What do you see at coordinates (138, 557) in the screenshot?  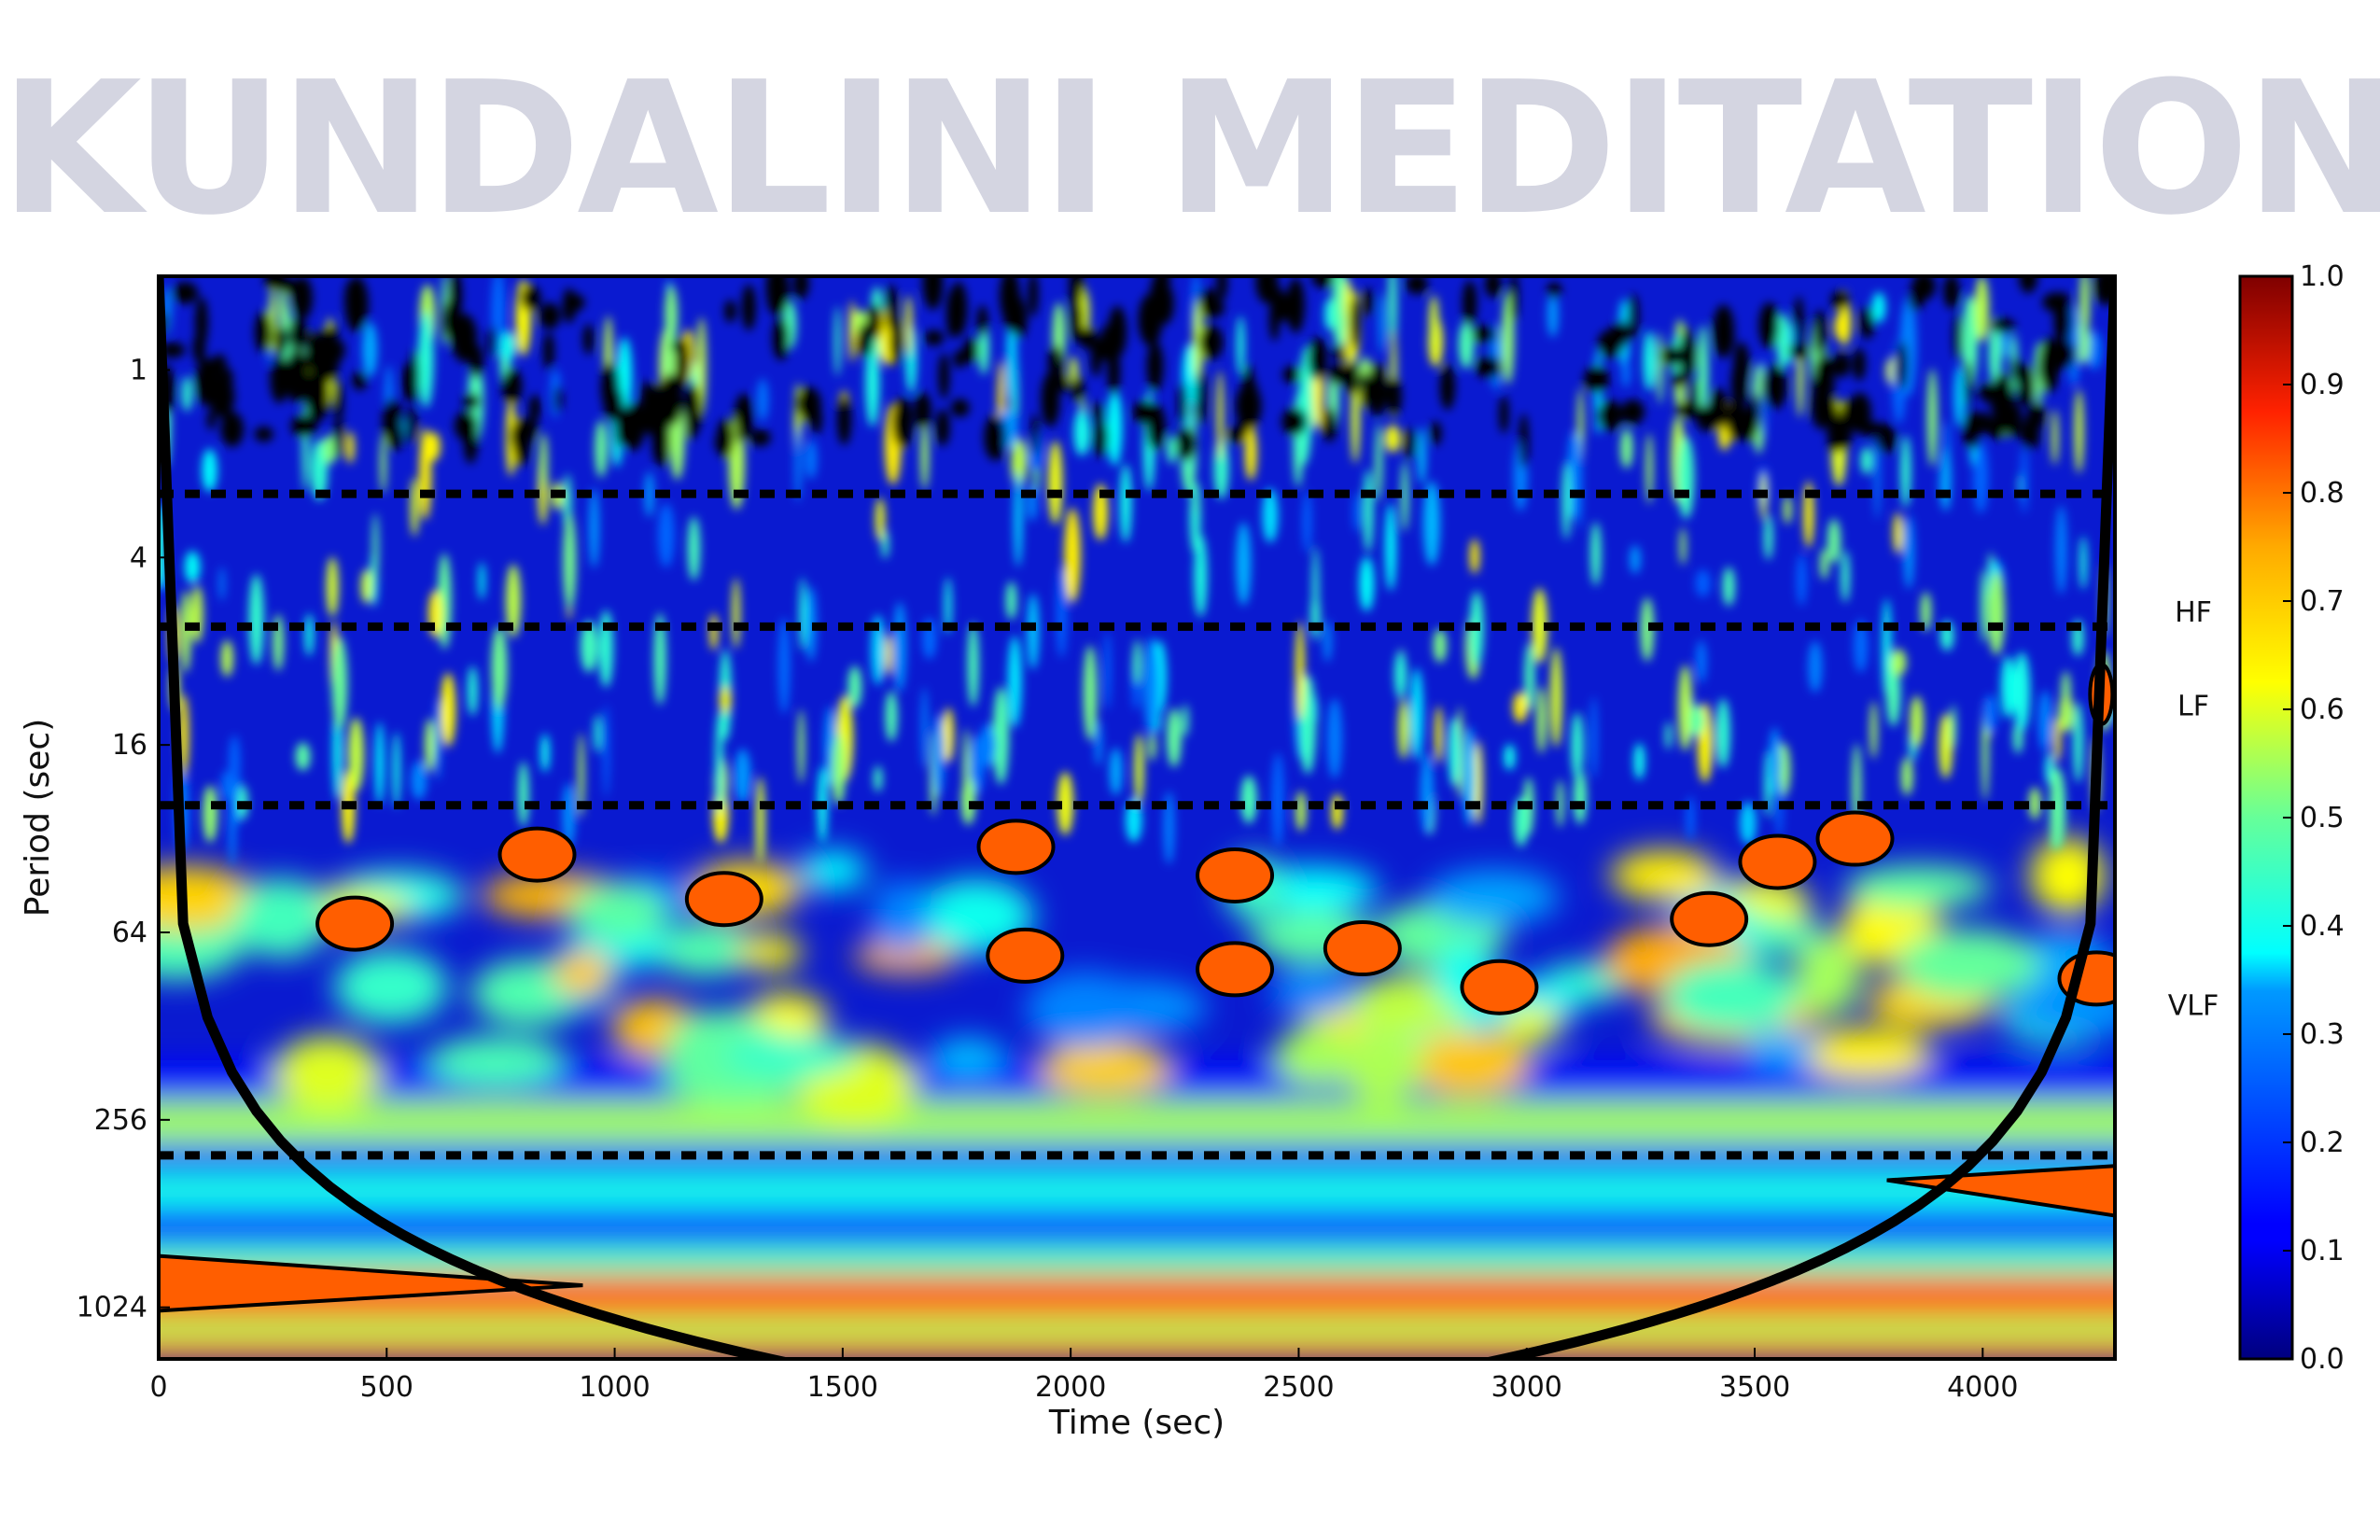 I see `y-tick-label-4: 4` at bounding box center [138, 557].